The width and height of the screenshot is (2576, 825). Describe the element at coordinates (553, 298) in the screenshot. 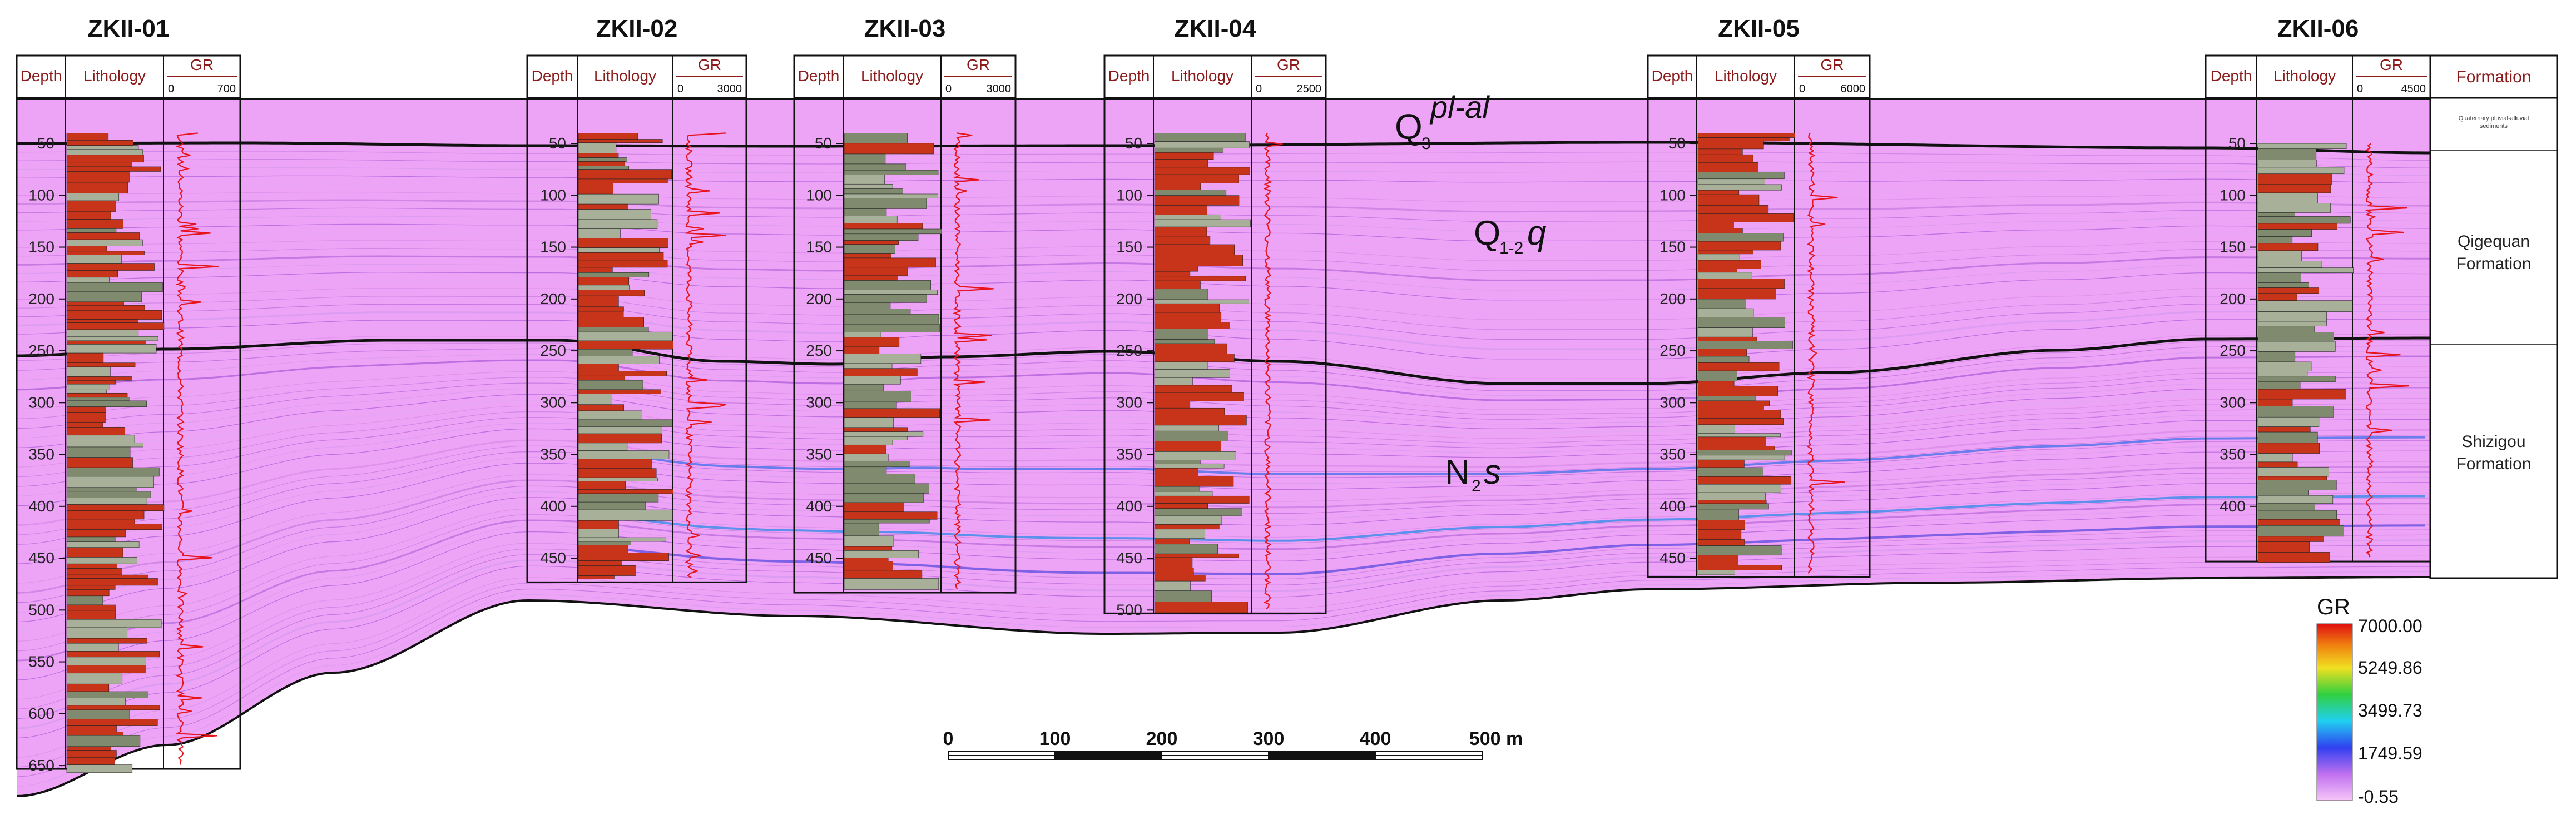

I see `depth-tick: 200` at that location.